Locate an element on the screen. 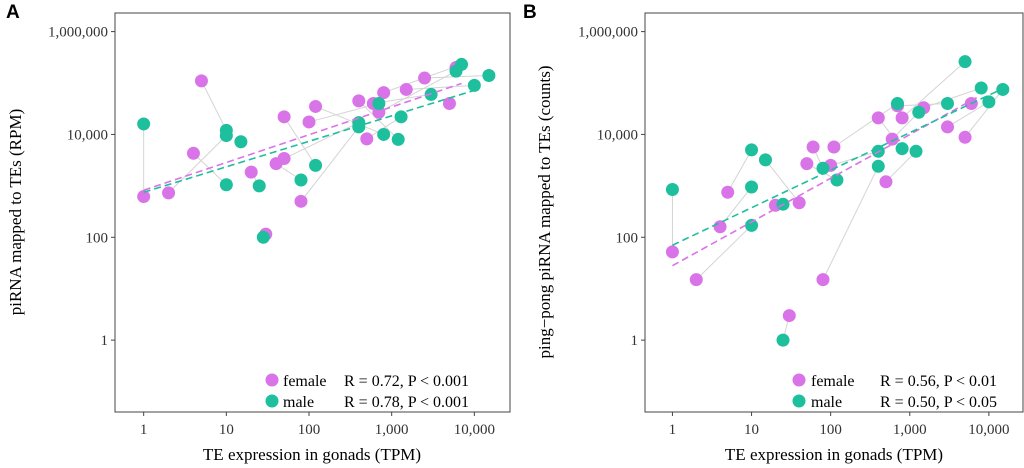 This screenshot has height=468, width=1024. panel-b-x-tick-label-4: 10,000 is located at coordinates (988, 430).